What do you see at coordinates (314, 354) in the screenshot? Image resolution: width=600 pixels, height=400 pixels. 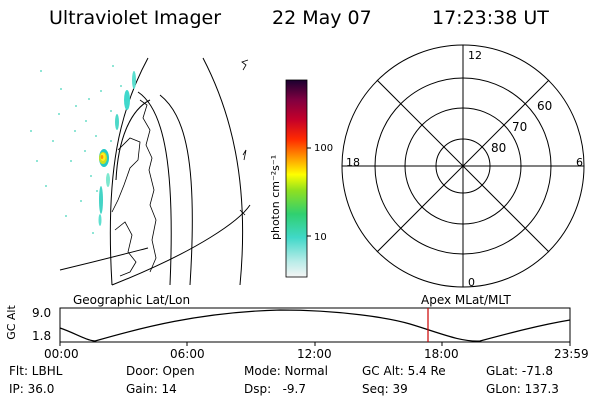 I see `time-tick-1200: 12:00` at bounding box center [314, 354].